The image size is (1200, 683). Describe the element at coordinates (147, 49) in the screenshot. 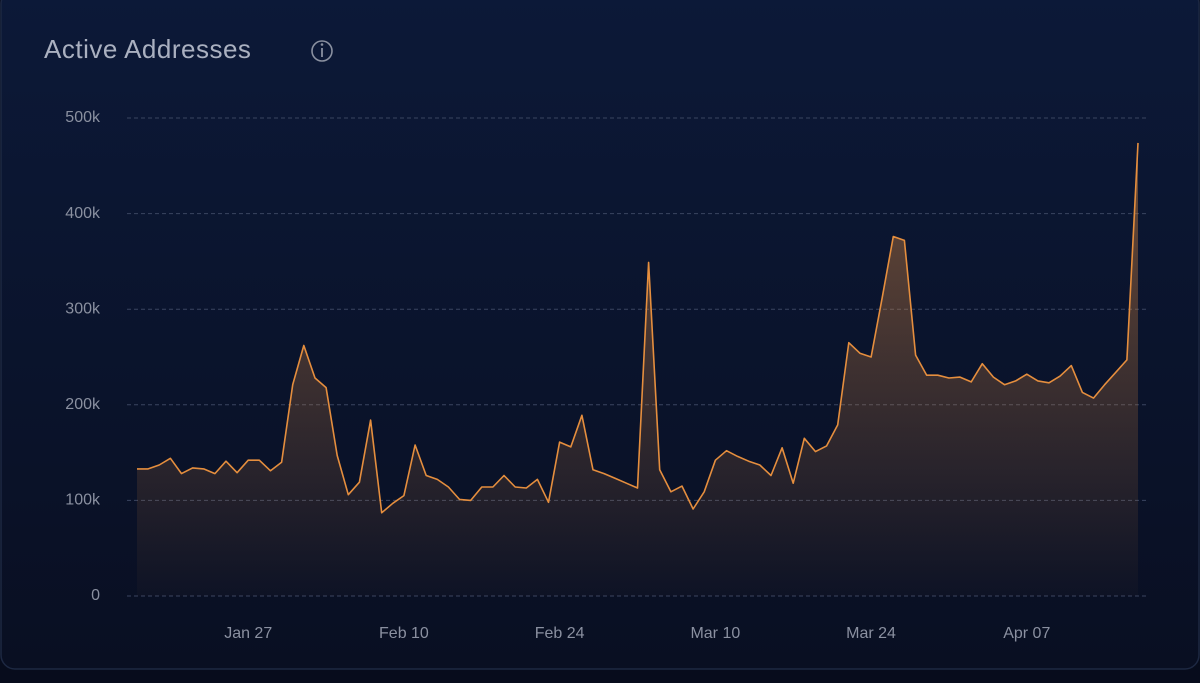

I see `chart-title: Active Addresses` at that location.